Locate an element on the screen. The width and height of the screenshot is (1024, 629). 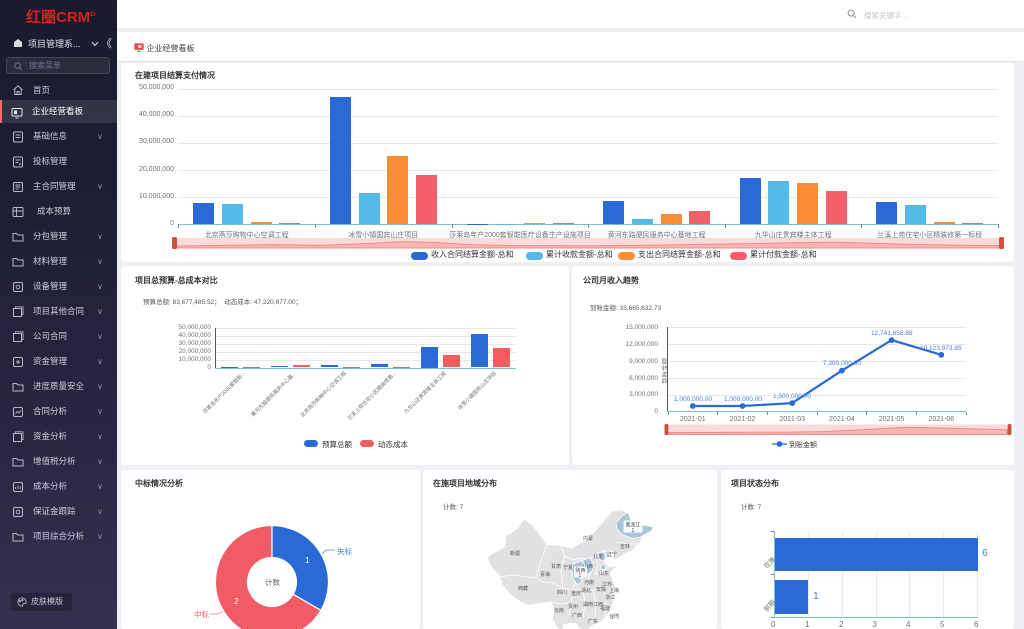
svg-text: 黑龙江 is located at coordinates (633, 525).